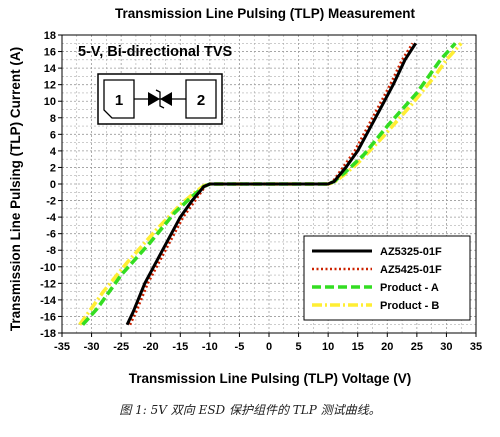 This screenshot has height=437, width=500. What do you see at coordinates (51, 251) in the screenshot?
I see `y-tick-label: -8` at bounding box center [51, 251].